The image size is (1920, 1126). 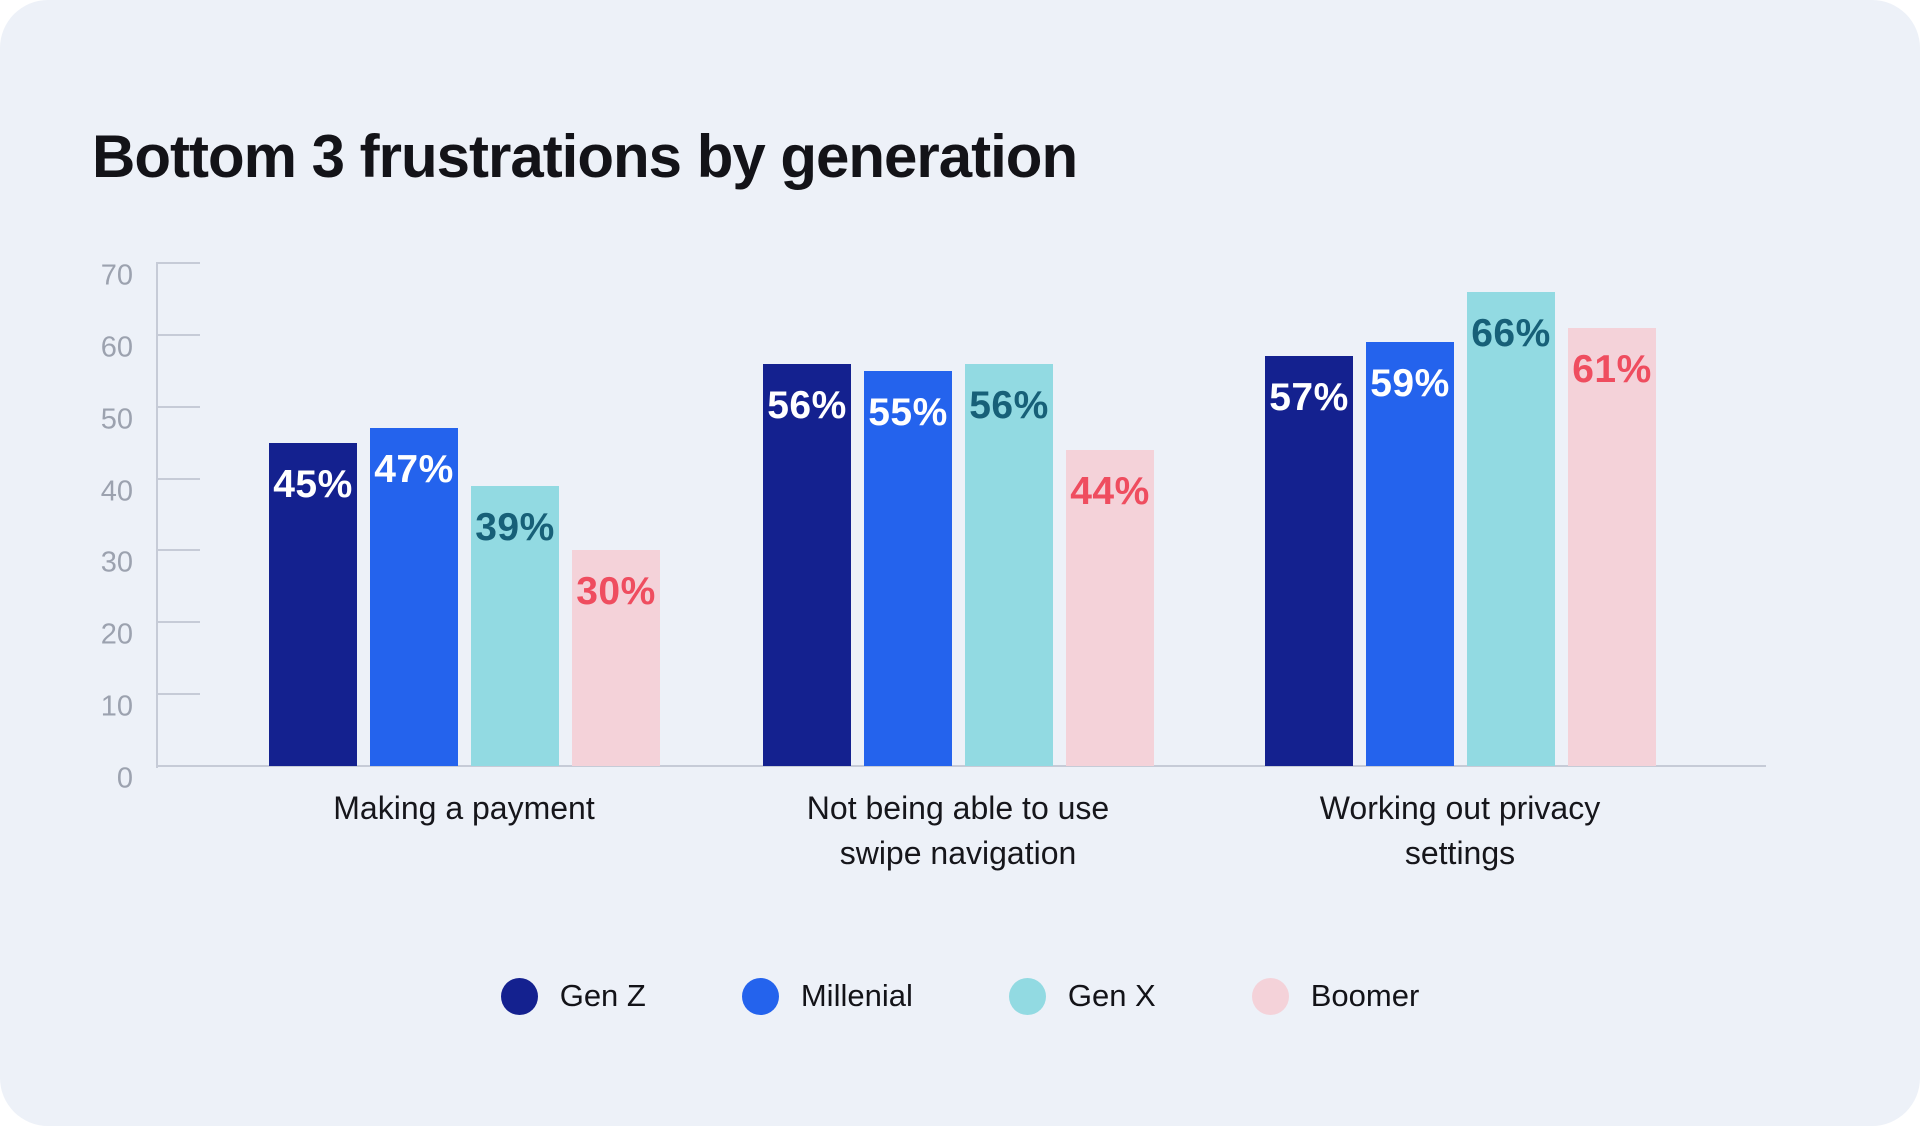 What do you see at coordinates (616, 591) in the screenshot?
I see `bar-value-label: 30%` at bounding box center [616, 591].